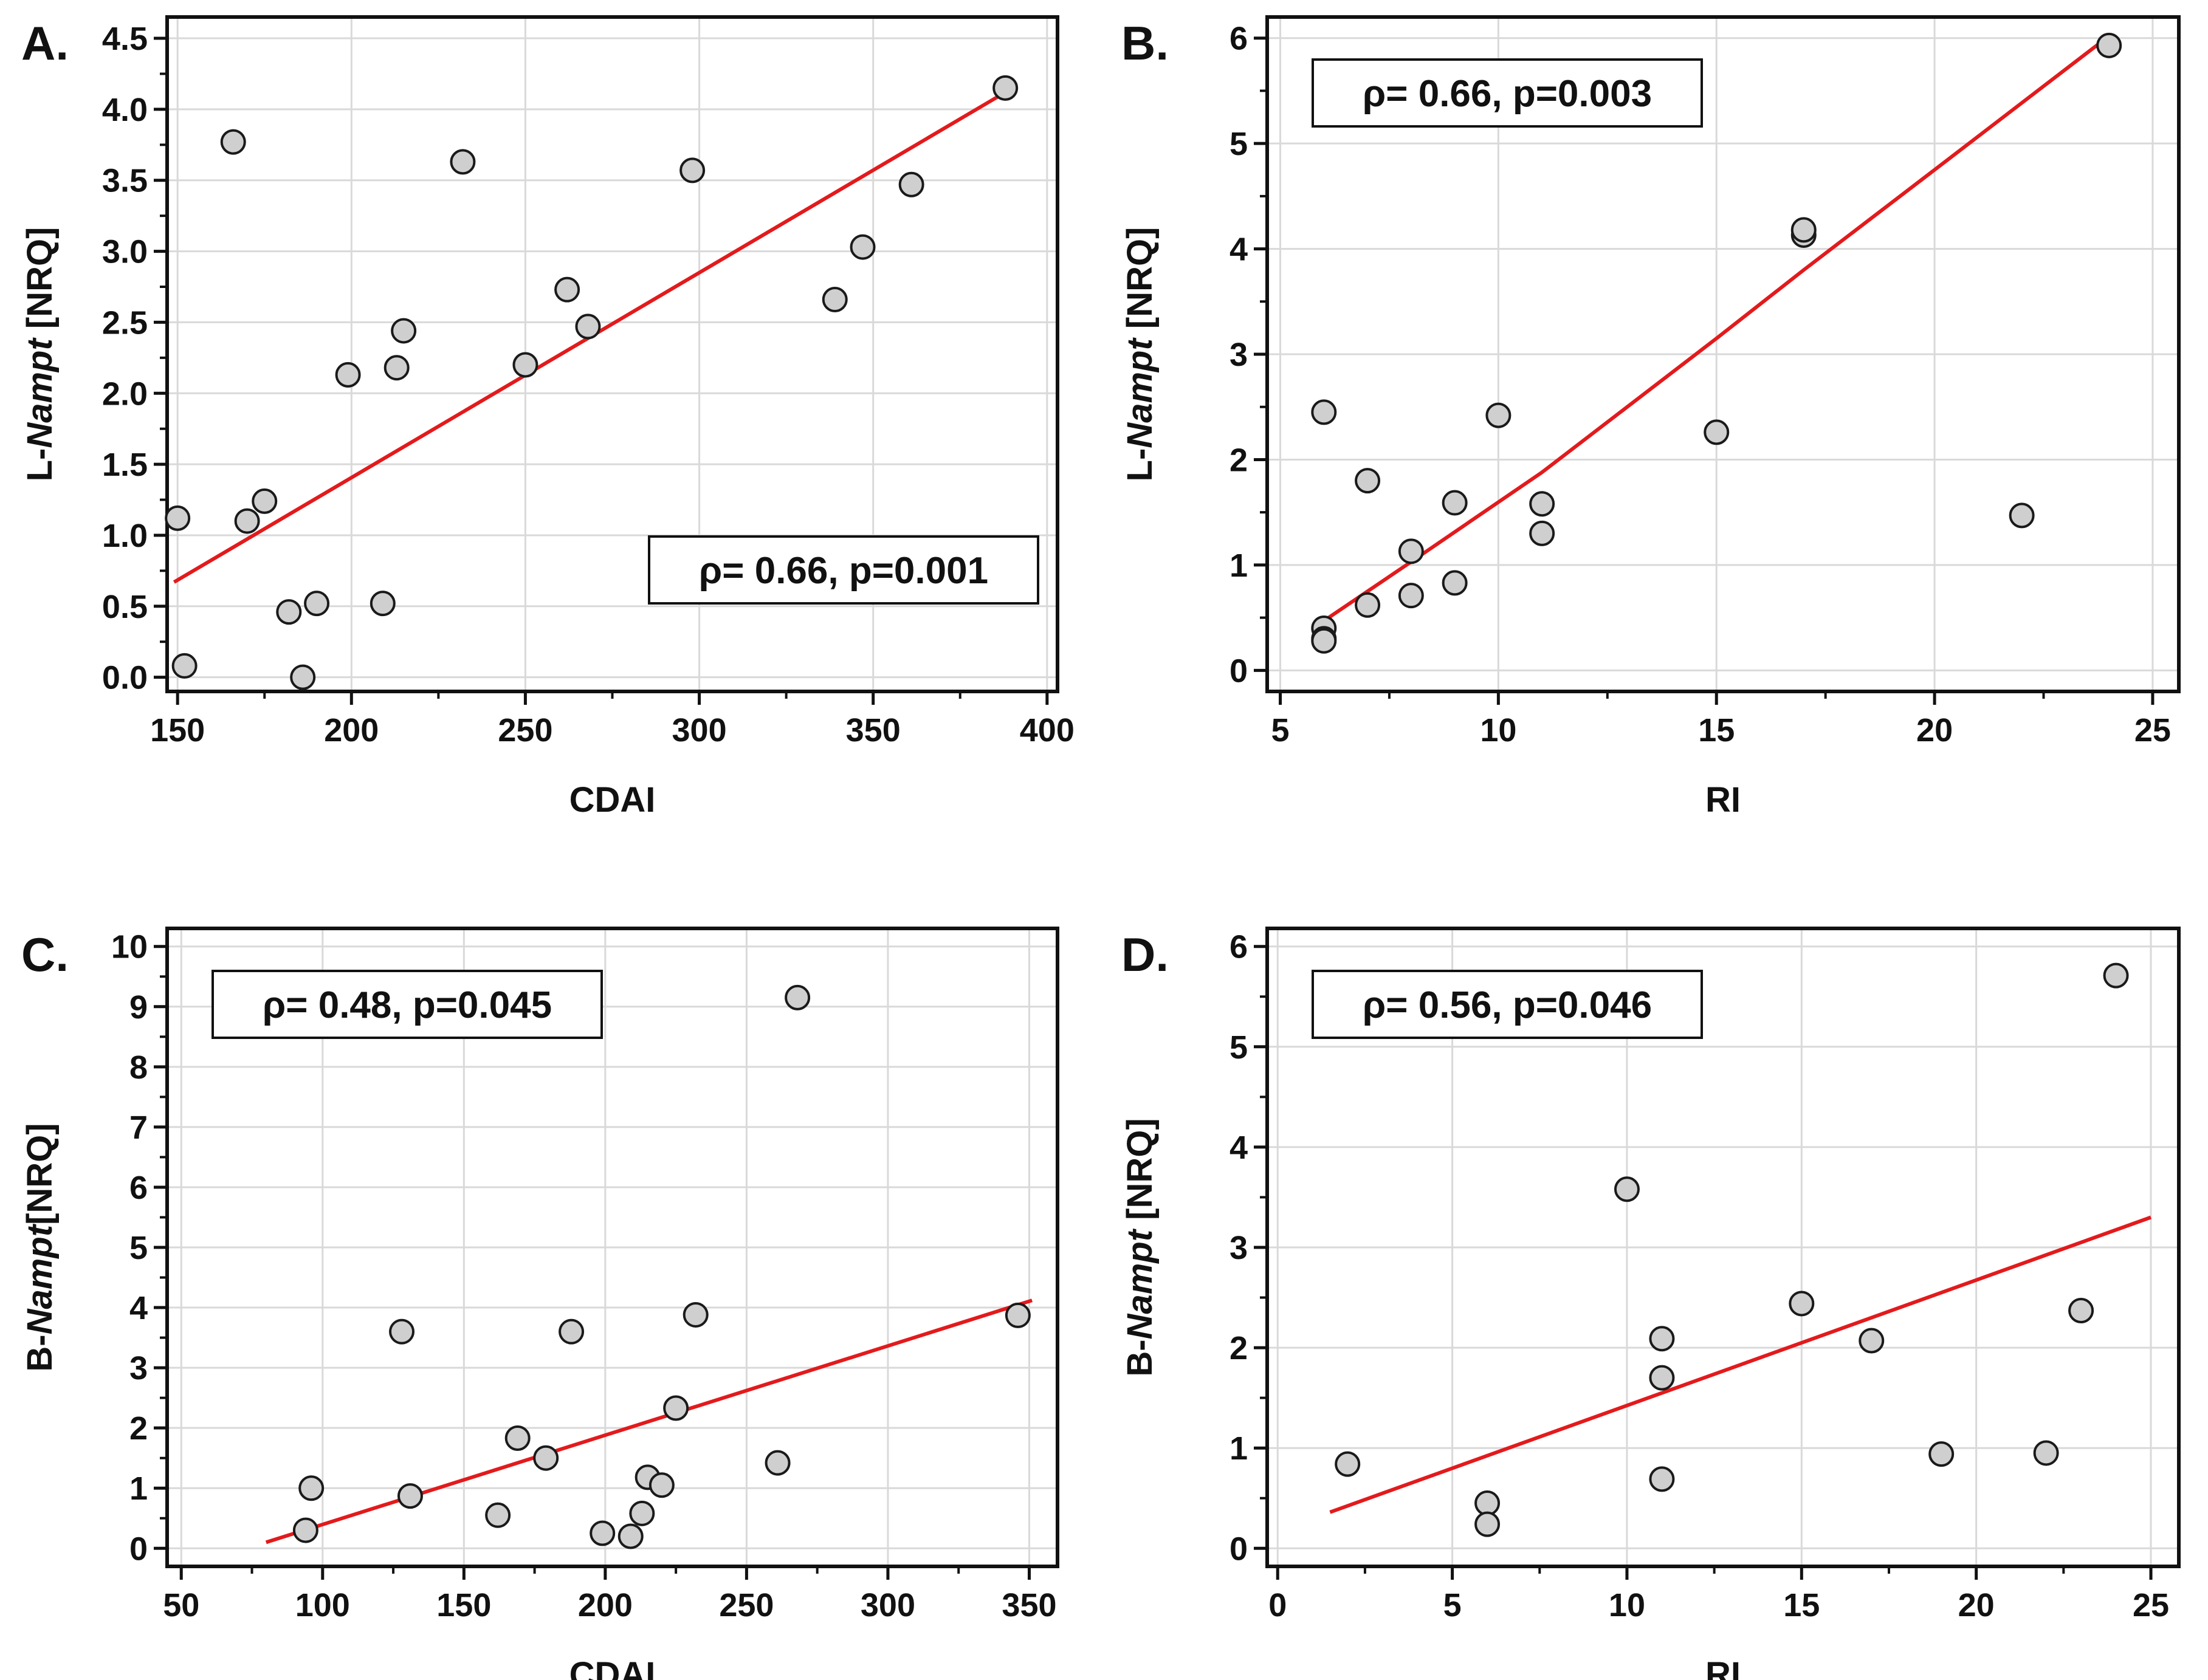 The height and width of the screenshot is (1680, 2208). Describe the element at coordinates (40, 1278) in the screenshot. I see `y-axis-title-gene: Nampt` at that location.